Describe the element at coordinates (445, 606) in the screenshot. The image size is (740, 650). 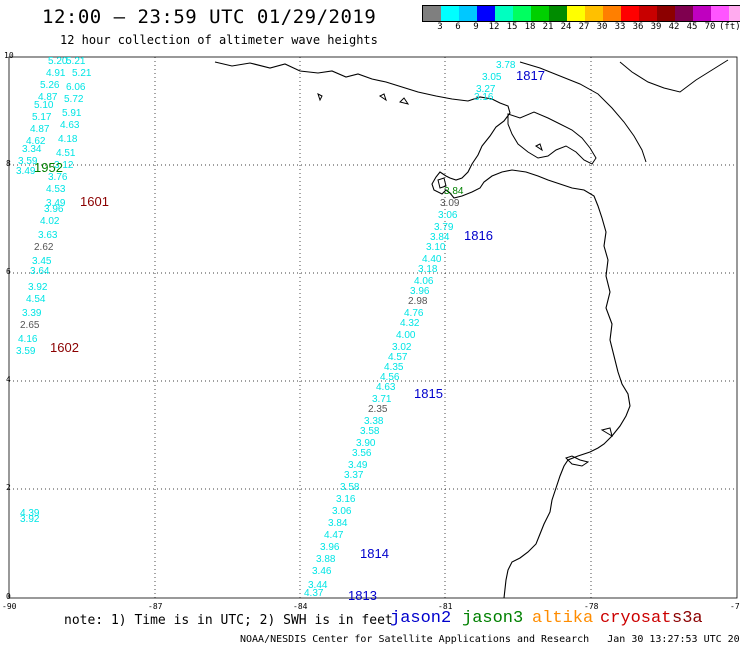
I see `x-tick-label: -81` at that location.